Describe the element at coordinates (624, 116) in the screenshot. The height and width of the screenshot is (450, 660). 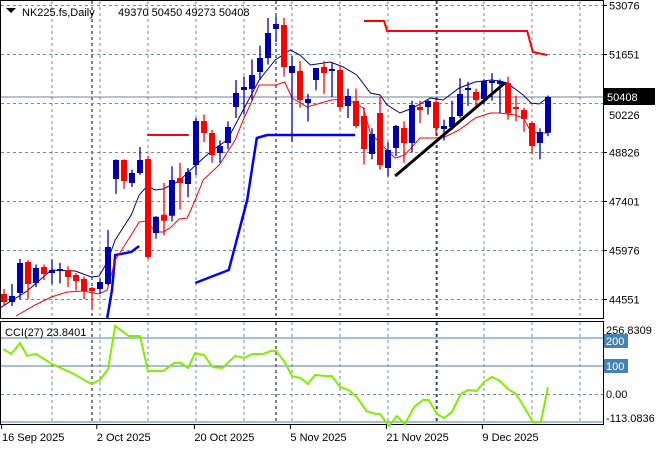
I see `y-tick-label: 50226` at that location.